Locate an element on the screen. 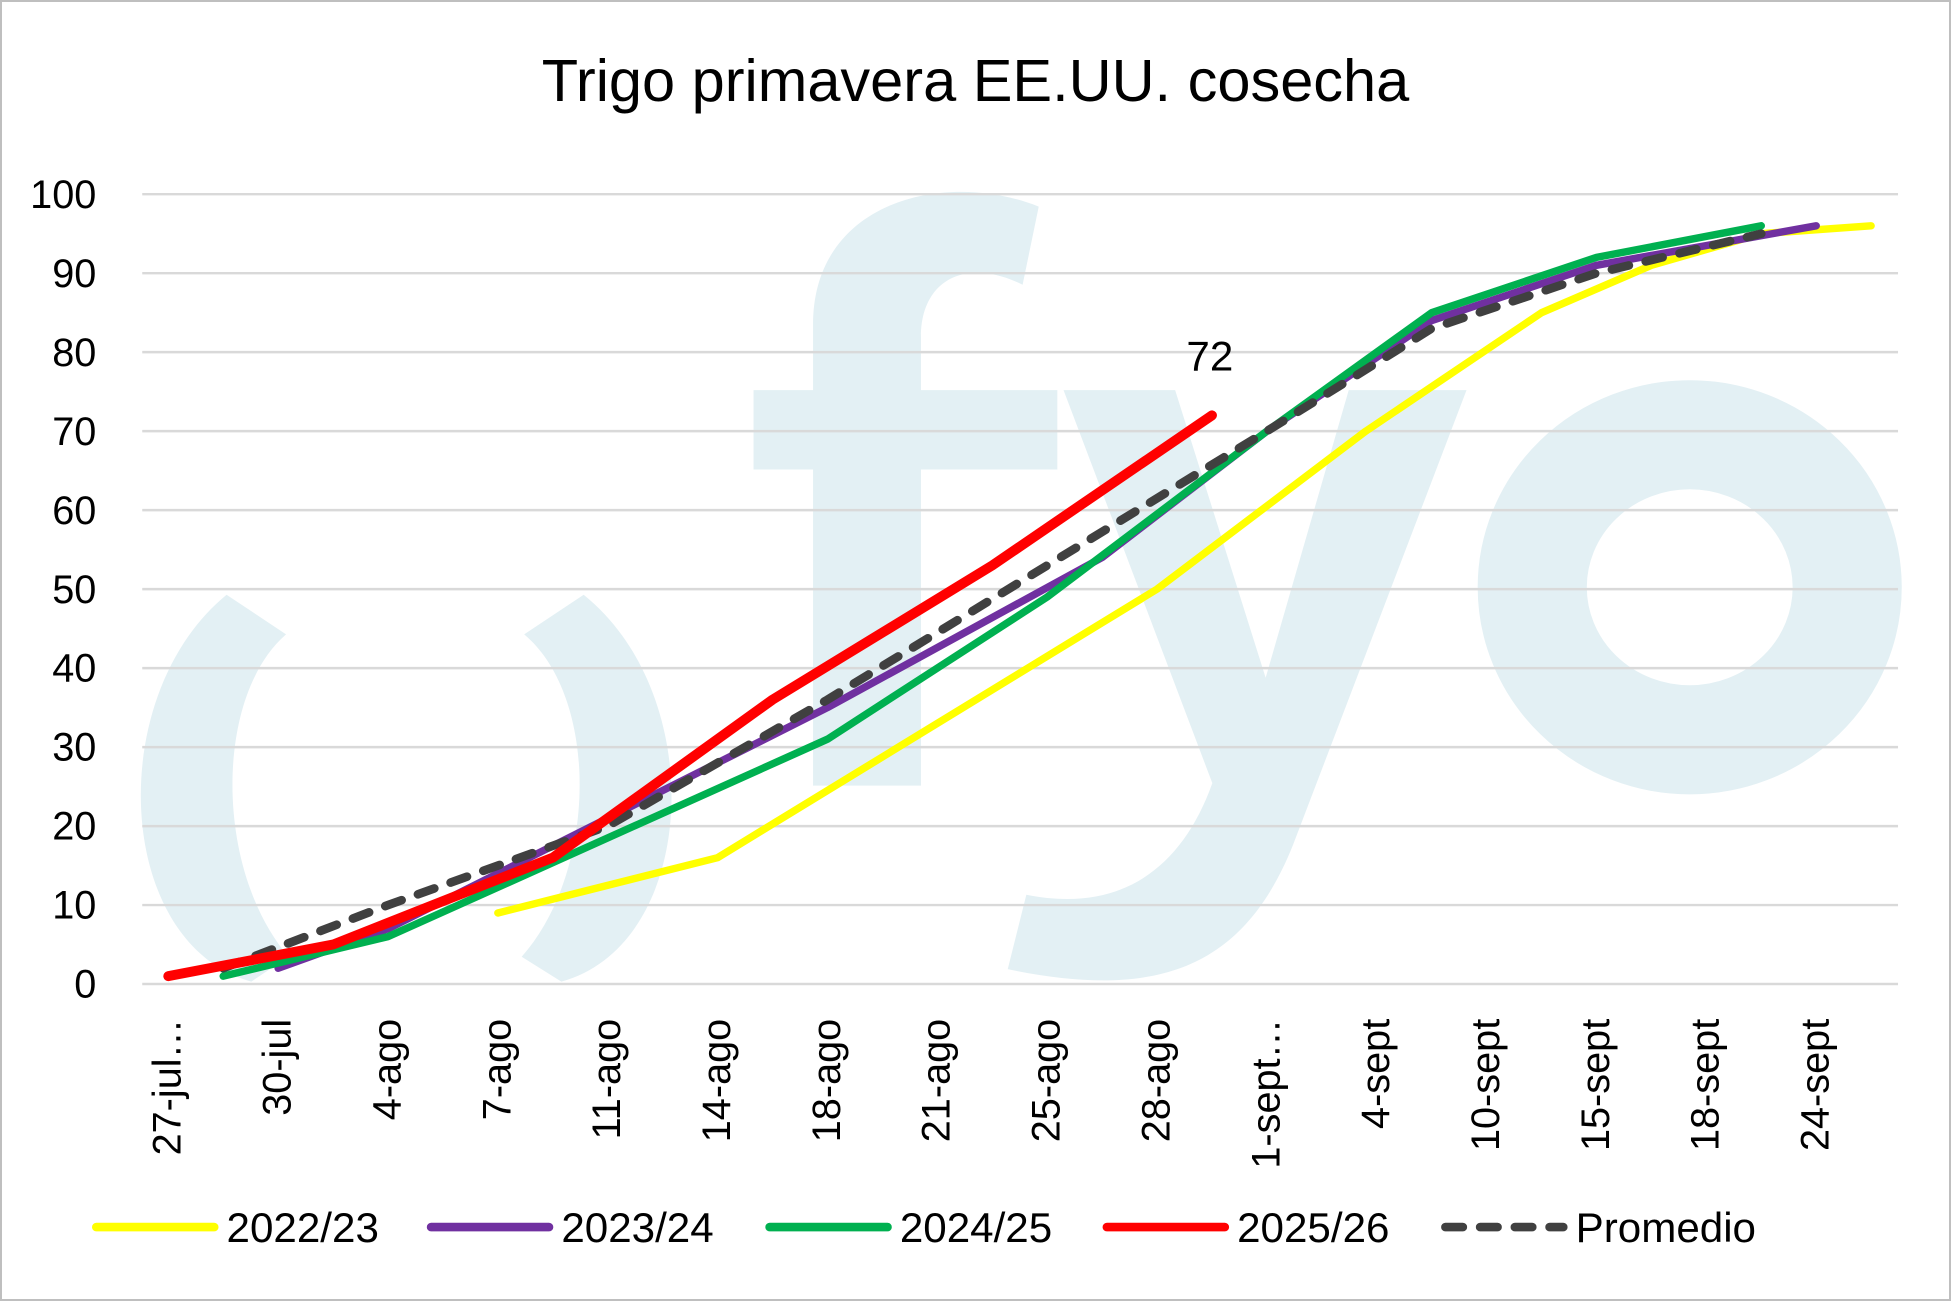 This screenshot has width=1951, height=1301. y-tick-label: 80 is located at coordinates (74, 353).